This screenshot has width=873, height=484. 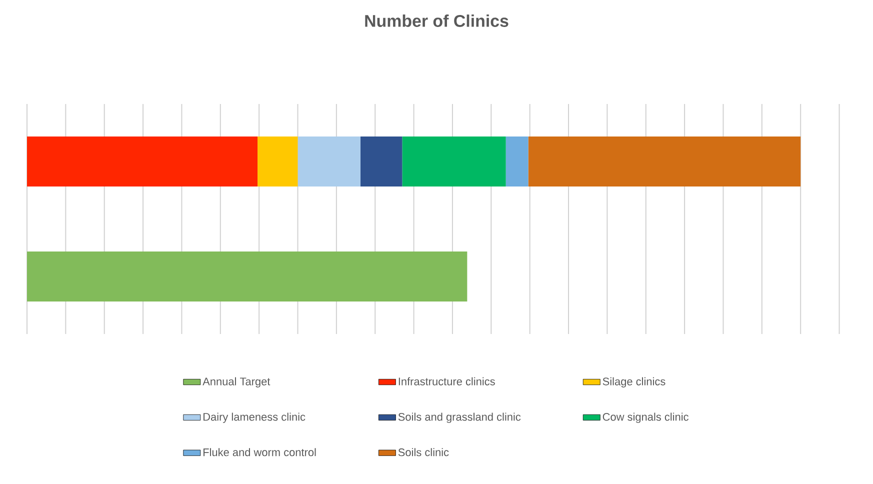 I want to click on legend-label: Soils clinic, so click(x=423, y=452).